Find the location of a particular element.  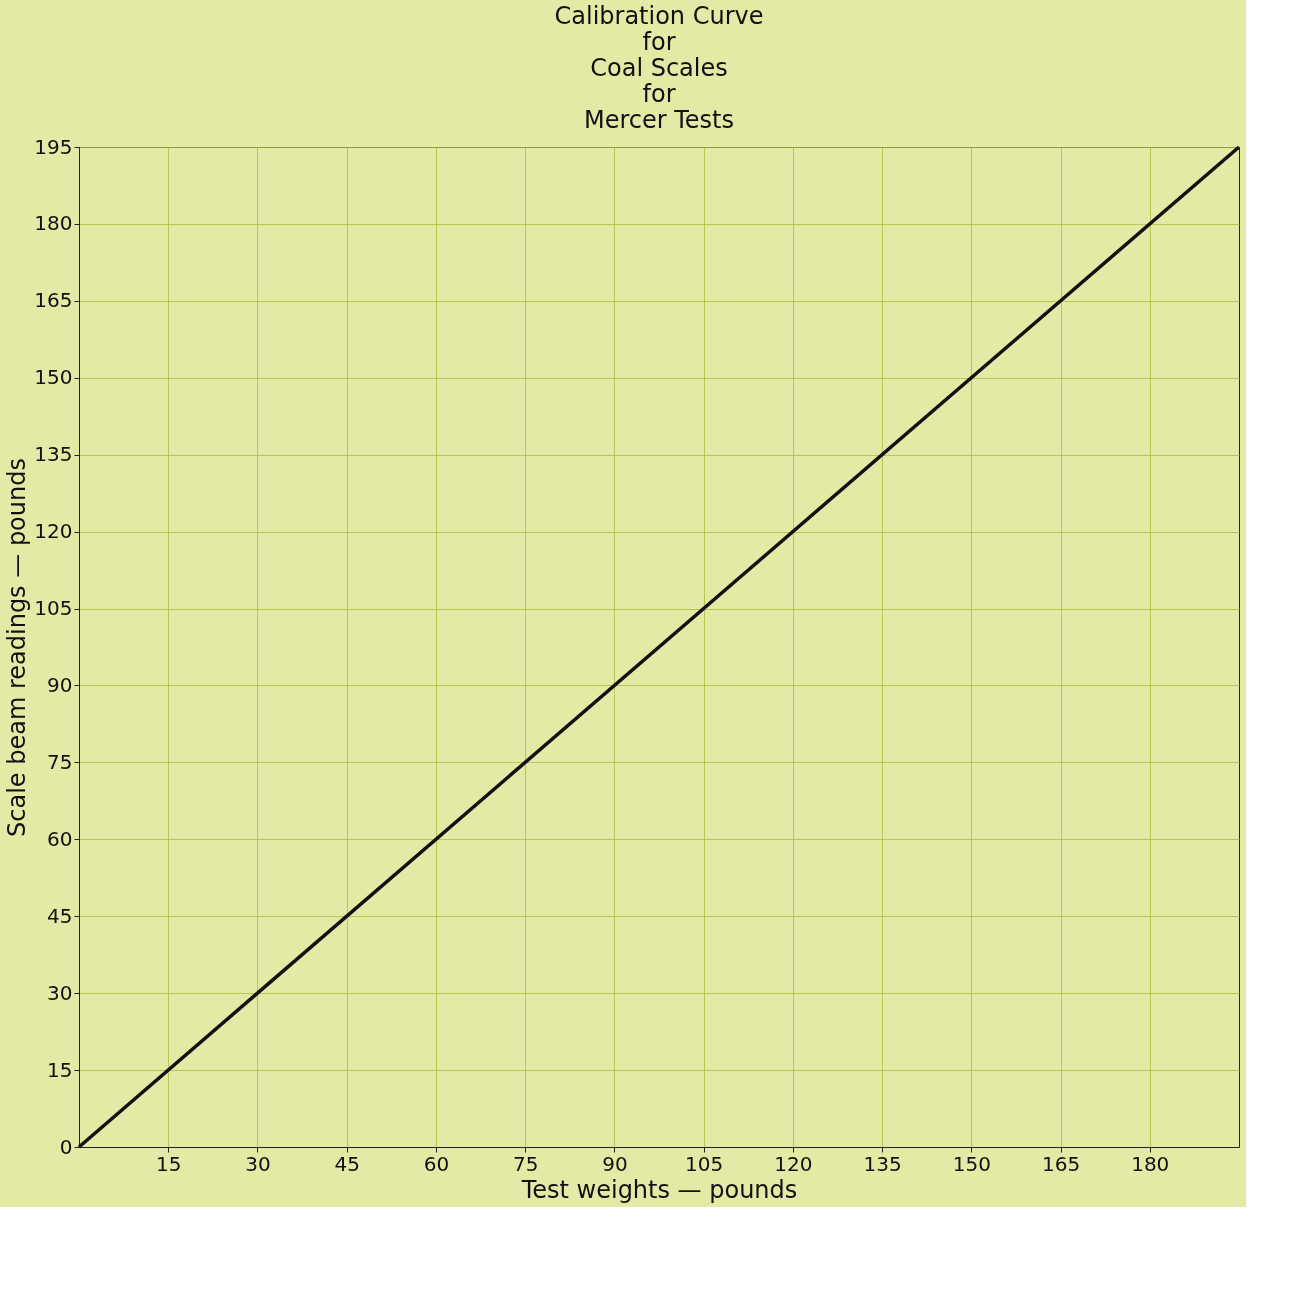

x-tick-label: 135 is located at coordinates (882, 1163).